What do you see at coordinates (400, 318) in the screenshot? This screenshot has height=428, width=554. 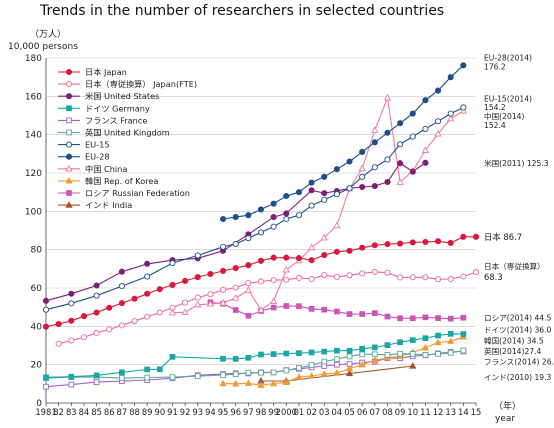 I see `data-point-ru-2009` at bounding box center [400, 318].